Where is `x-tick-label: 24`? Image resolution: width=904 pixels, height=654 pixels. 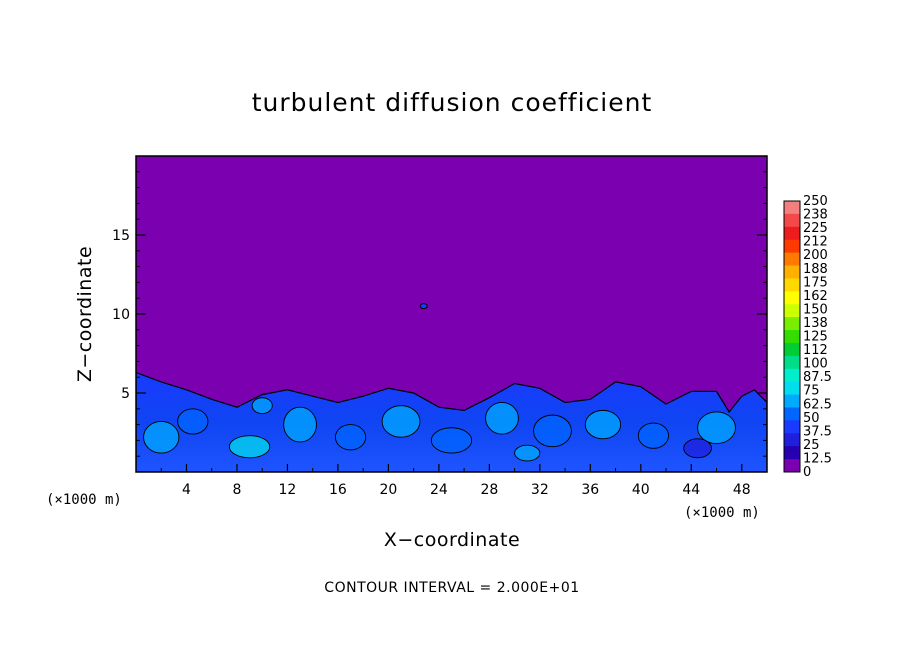 x-tick-label: 24 is located at coordinates (439, 490).